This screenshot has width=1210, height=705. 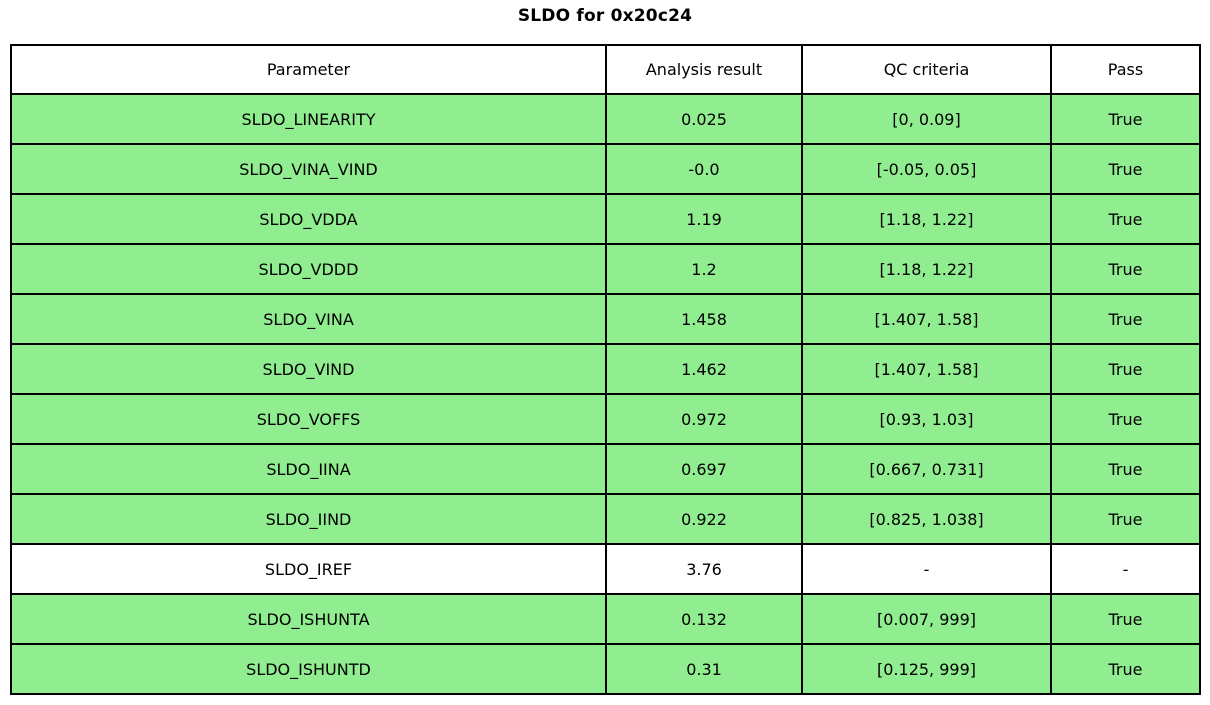 I want to click on table-row: SLDO_VIND 1.462 [1.407, 1.58] True, so click(x=605, y=369).